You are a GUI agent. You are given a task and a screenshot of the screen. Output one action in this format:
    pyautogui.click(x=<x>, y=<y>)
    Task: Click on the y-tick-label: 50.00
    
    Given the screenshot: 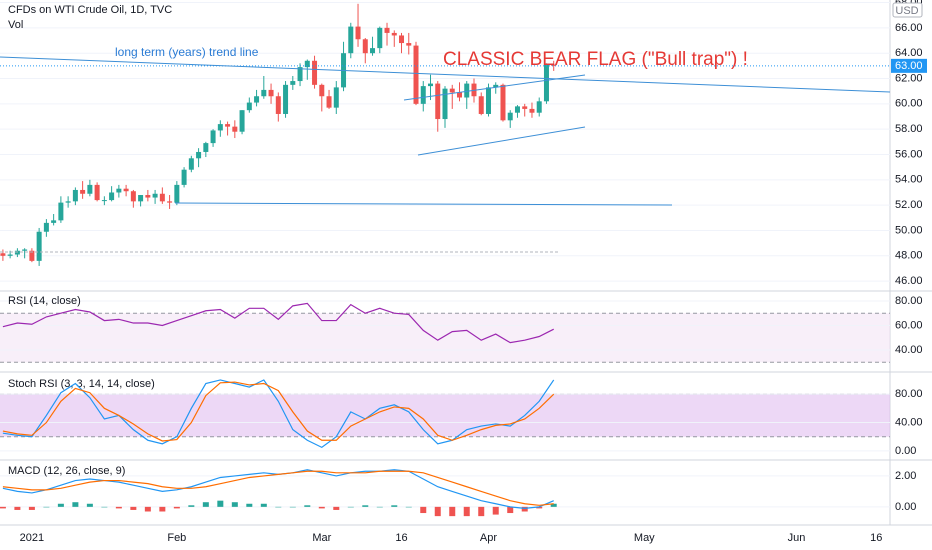 What is the action you would take?
    pyautogui.click(x=909, y=230)
    